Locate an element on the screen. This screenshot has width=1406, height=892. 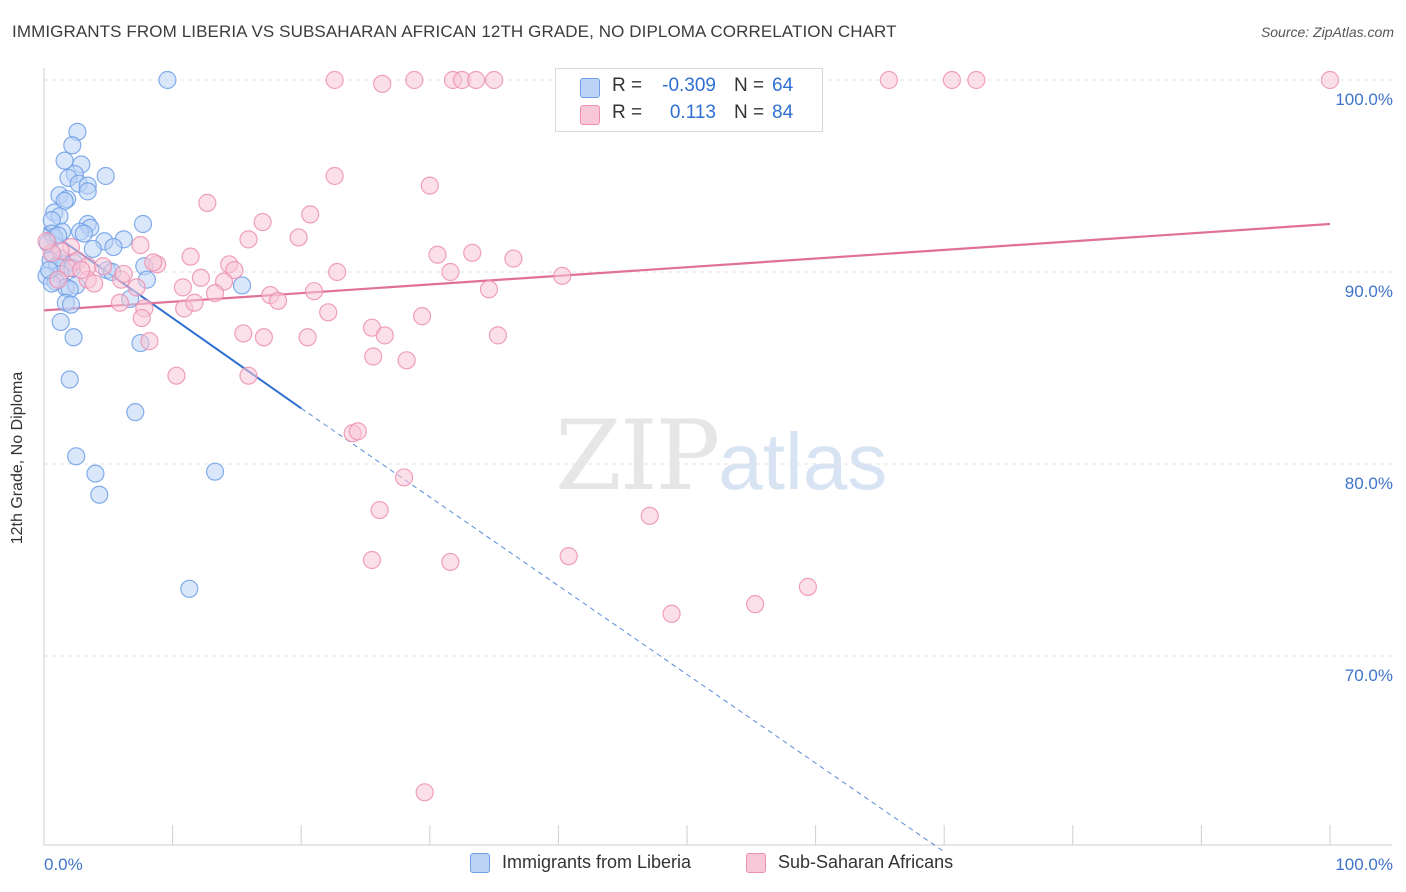
legend-n-value: 84 is located at coordinates (783, 112).